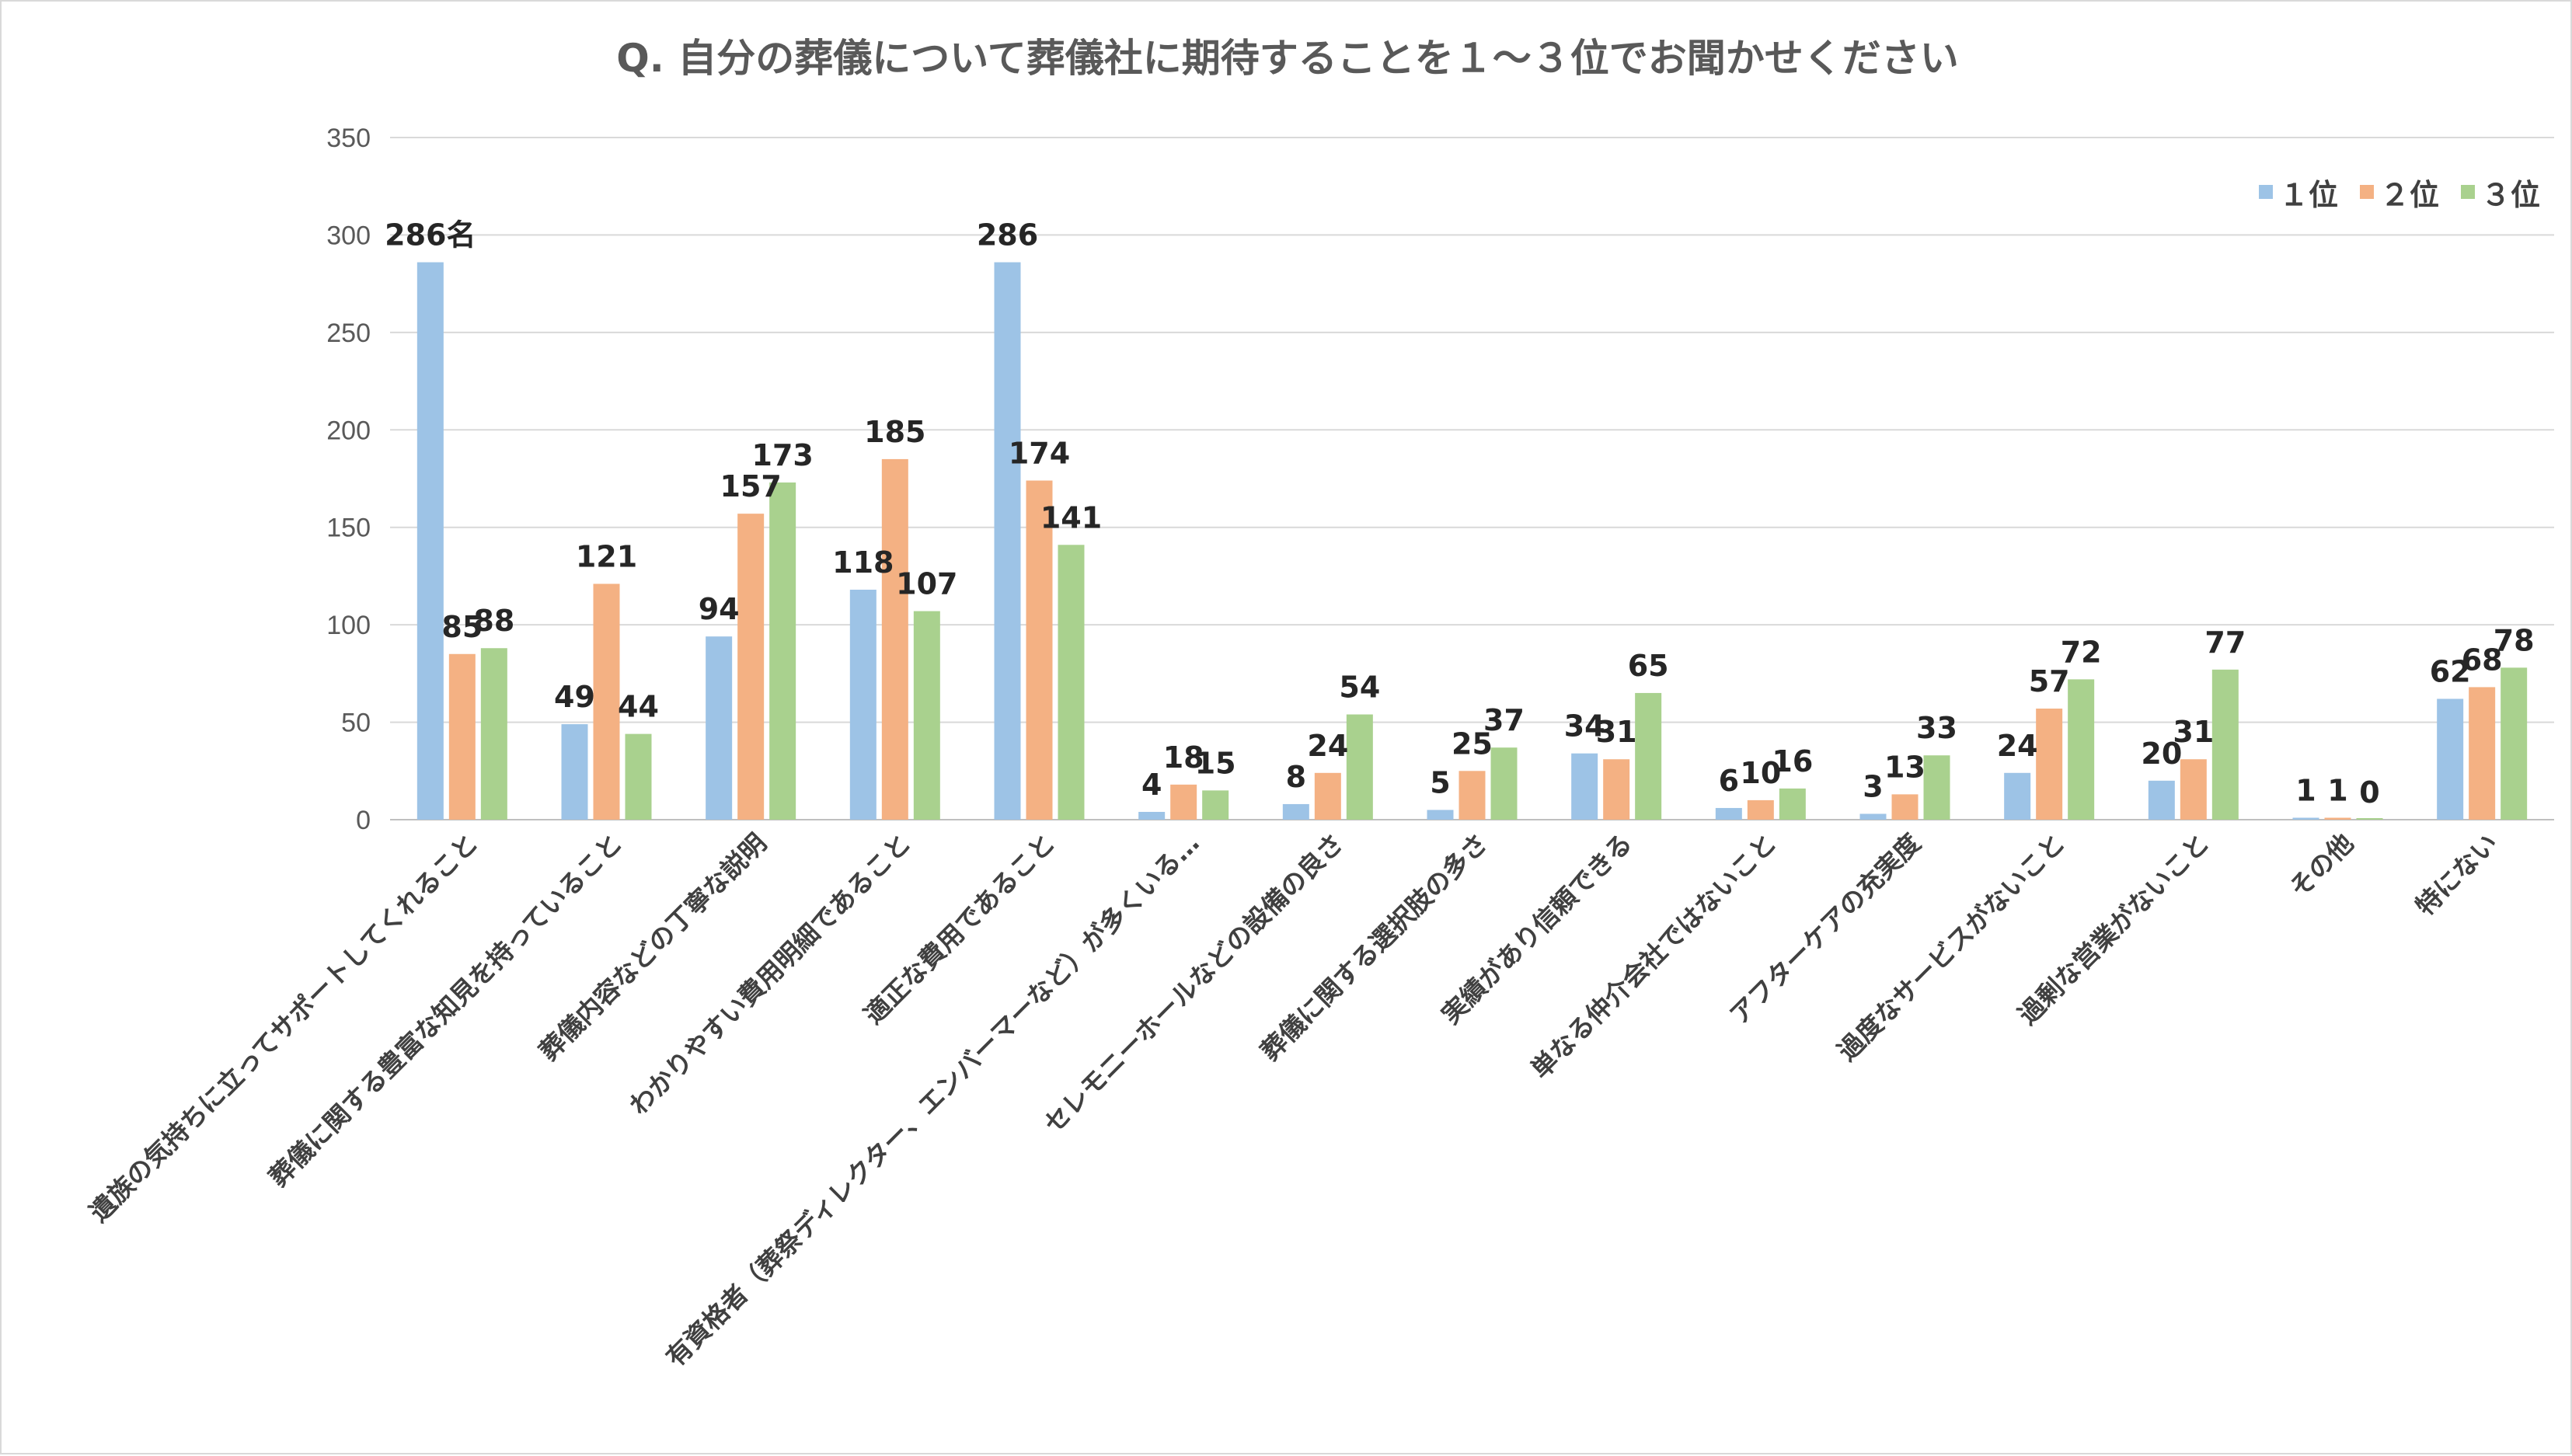 This screenshot has height=1456, width=2572. Describe the element at coordinates (2515, 640) in the screenshot. I see `data-label: 78` at that location.